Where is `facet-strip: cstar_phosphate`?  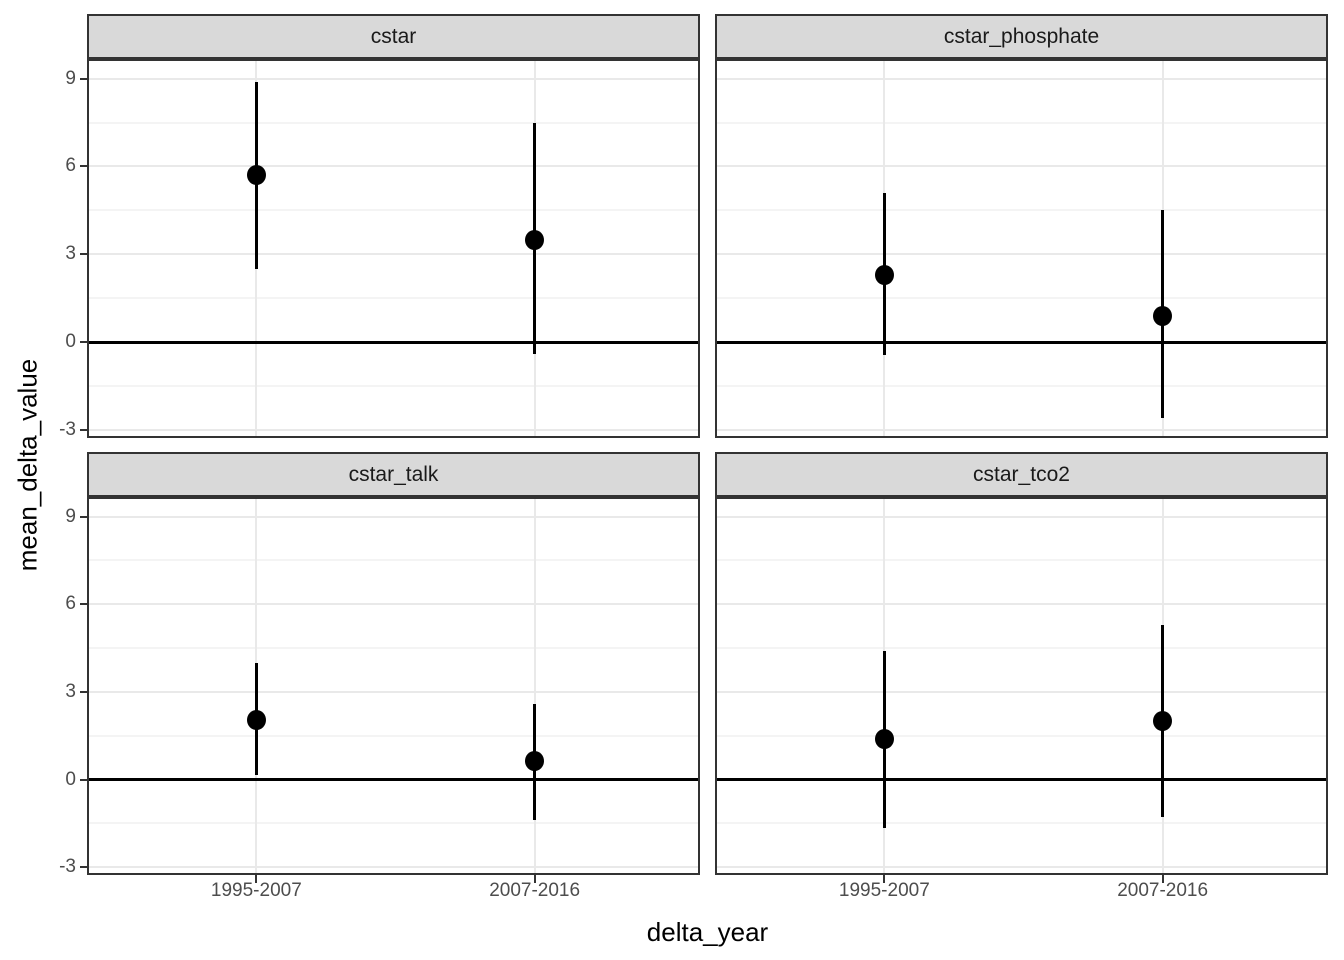
facet-strip: cstar_phosphate is located at coordinates (1021, 36).